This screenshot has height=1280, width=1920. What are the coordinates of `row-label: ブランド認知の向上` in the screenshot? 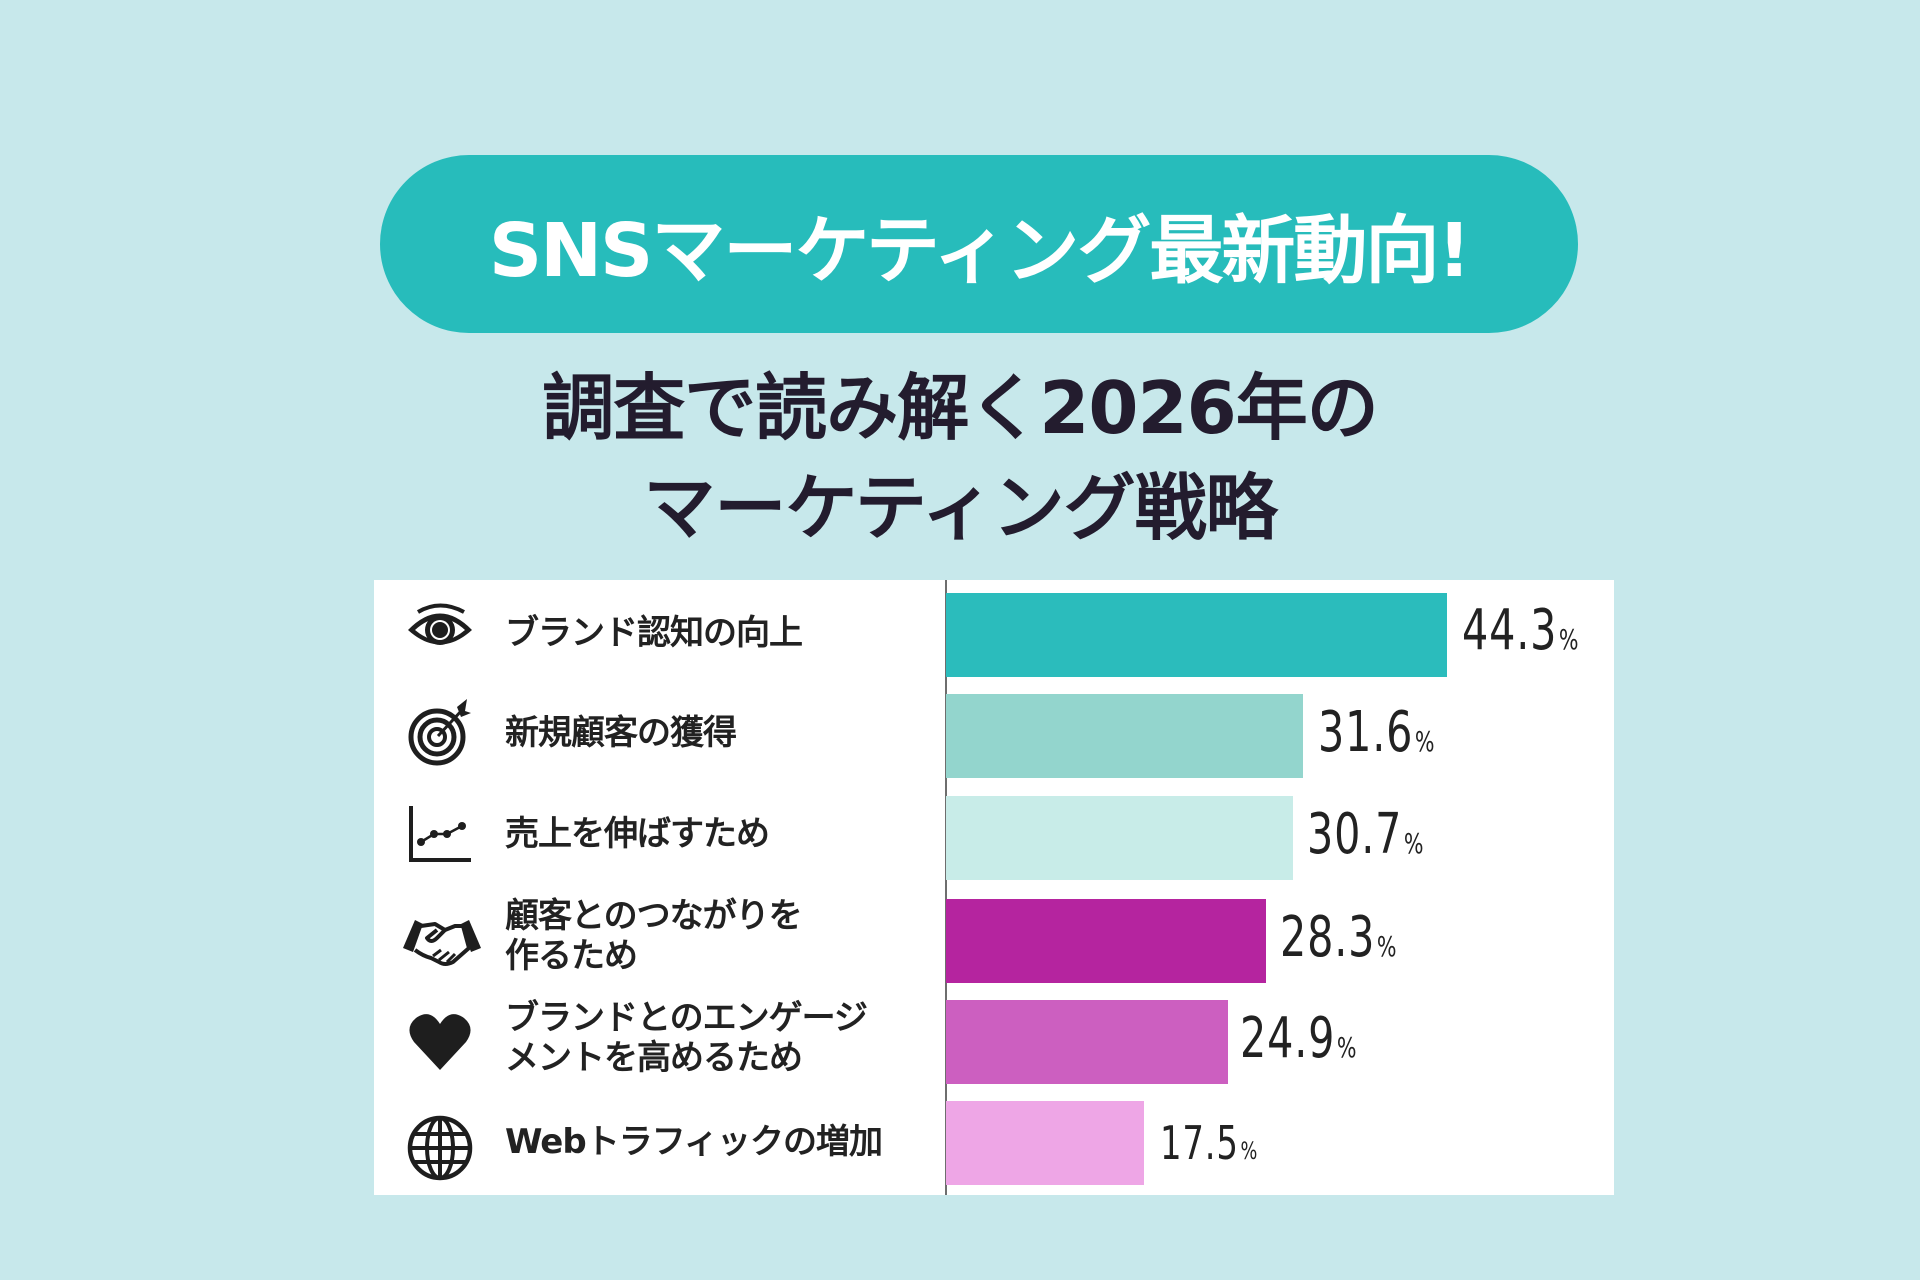 It's located at (654, 633).